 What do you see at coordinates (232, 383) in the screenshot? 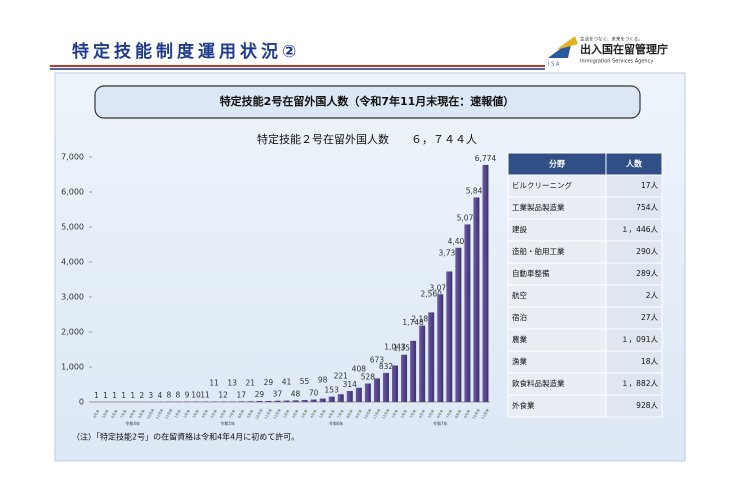
I see `value-label: 13` at bounding box center [232, 383].